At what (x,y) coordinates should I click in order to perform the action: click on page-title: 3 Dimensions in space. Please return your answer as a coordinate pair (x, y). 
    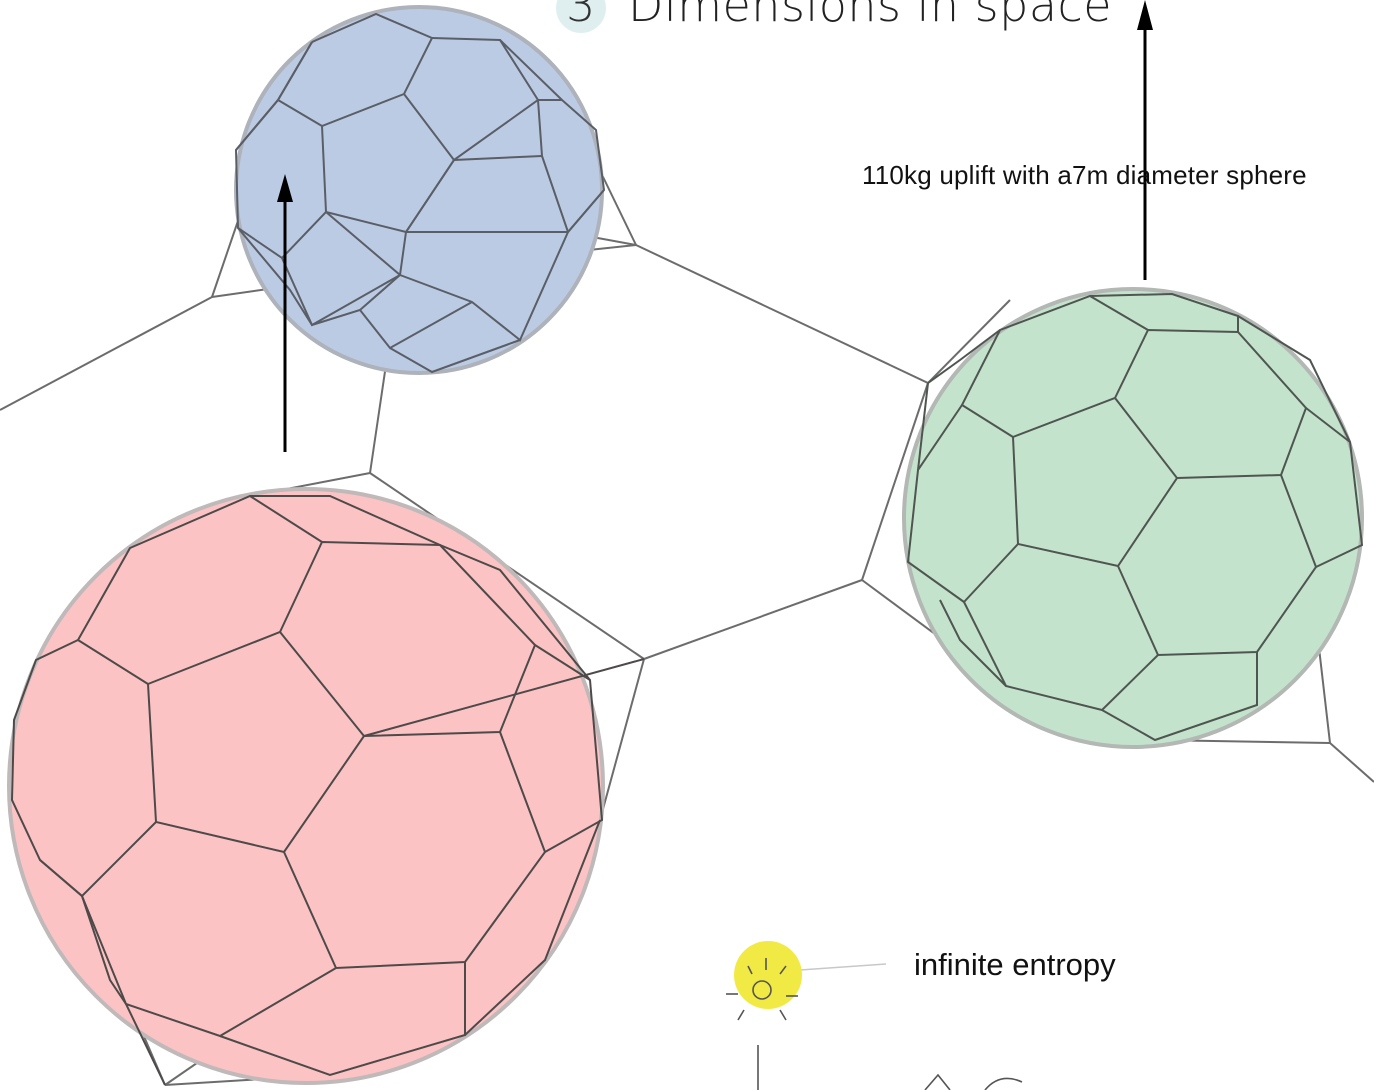
    Looking at the image, I should click on (834, 16).